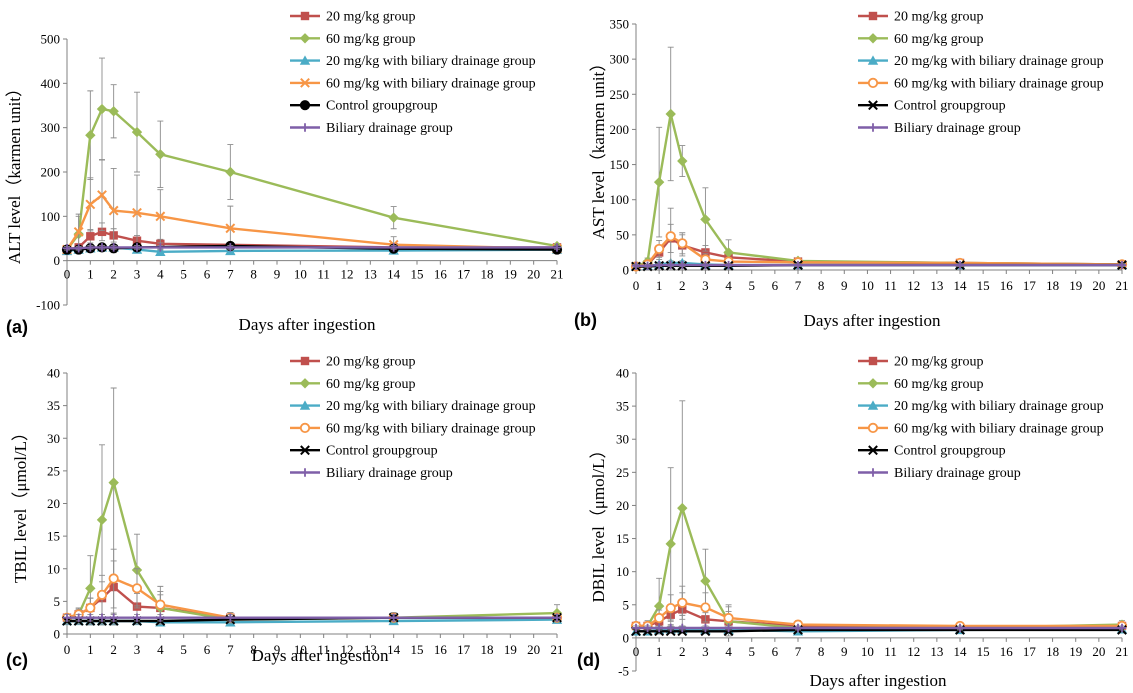 The image size is (1133, 693). Describe the element at coordinates (300, 649) in the screenshot. I see `x-tick-label: 10` at that location.